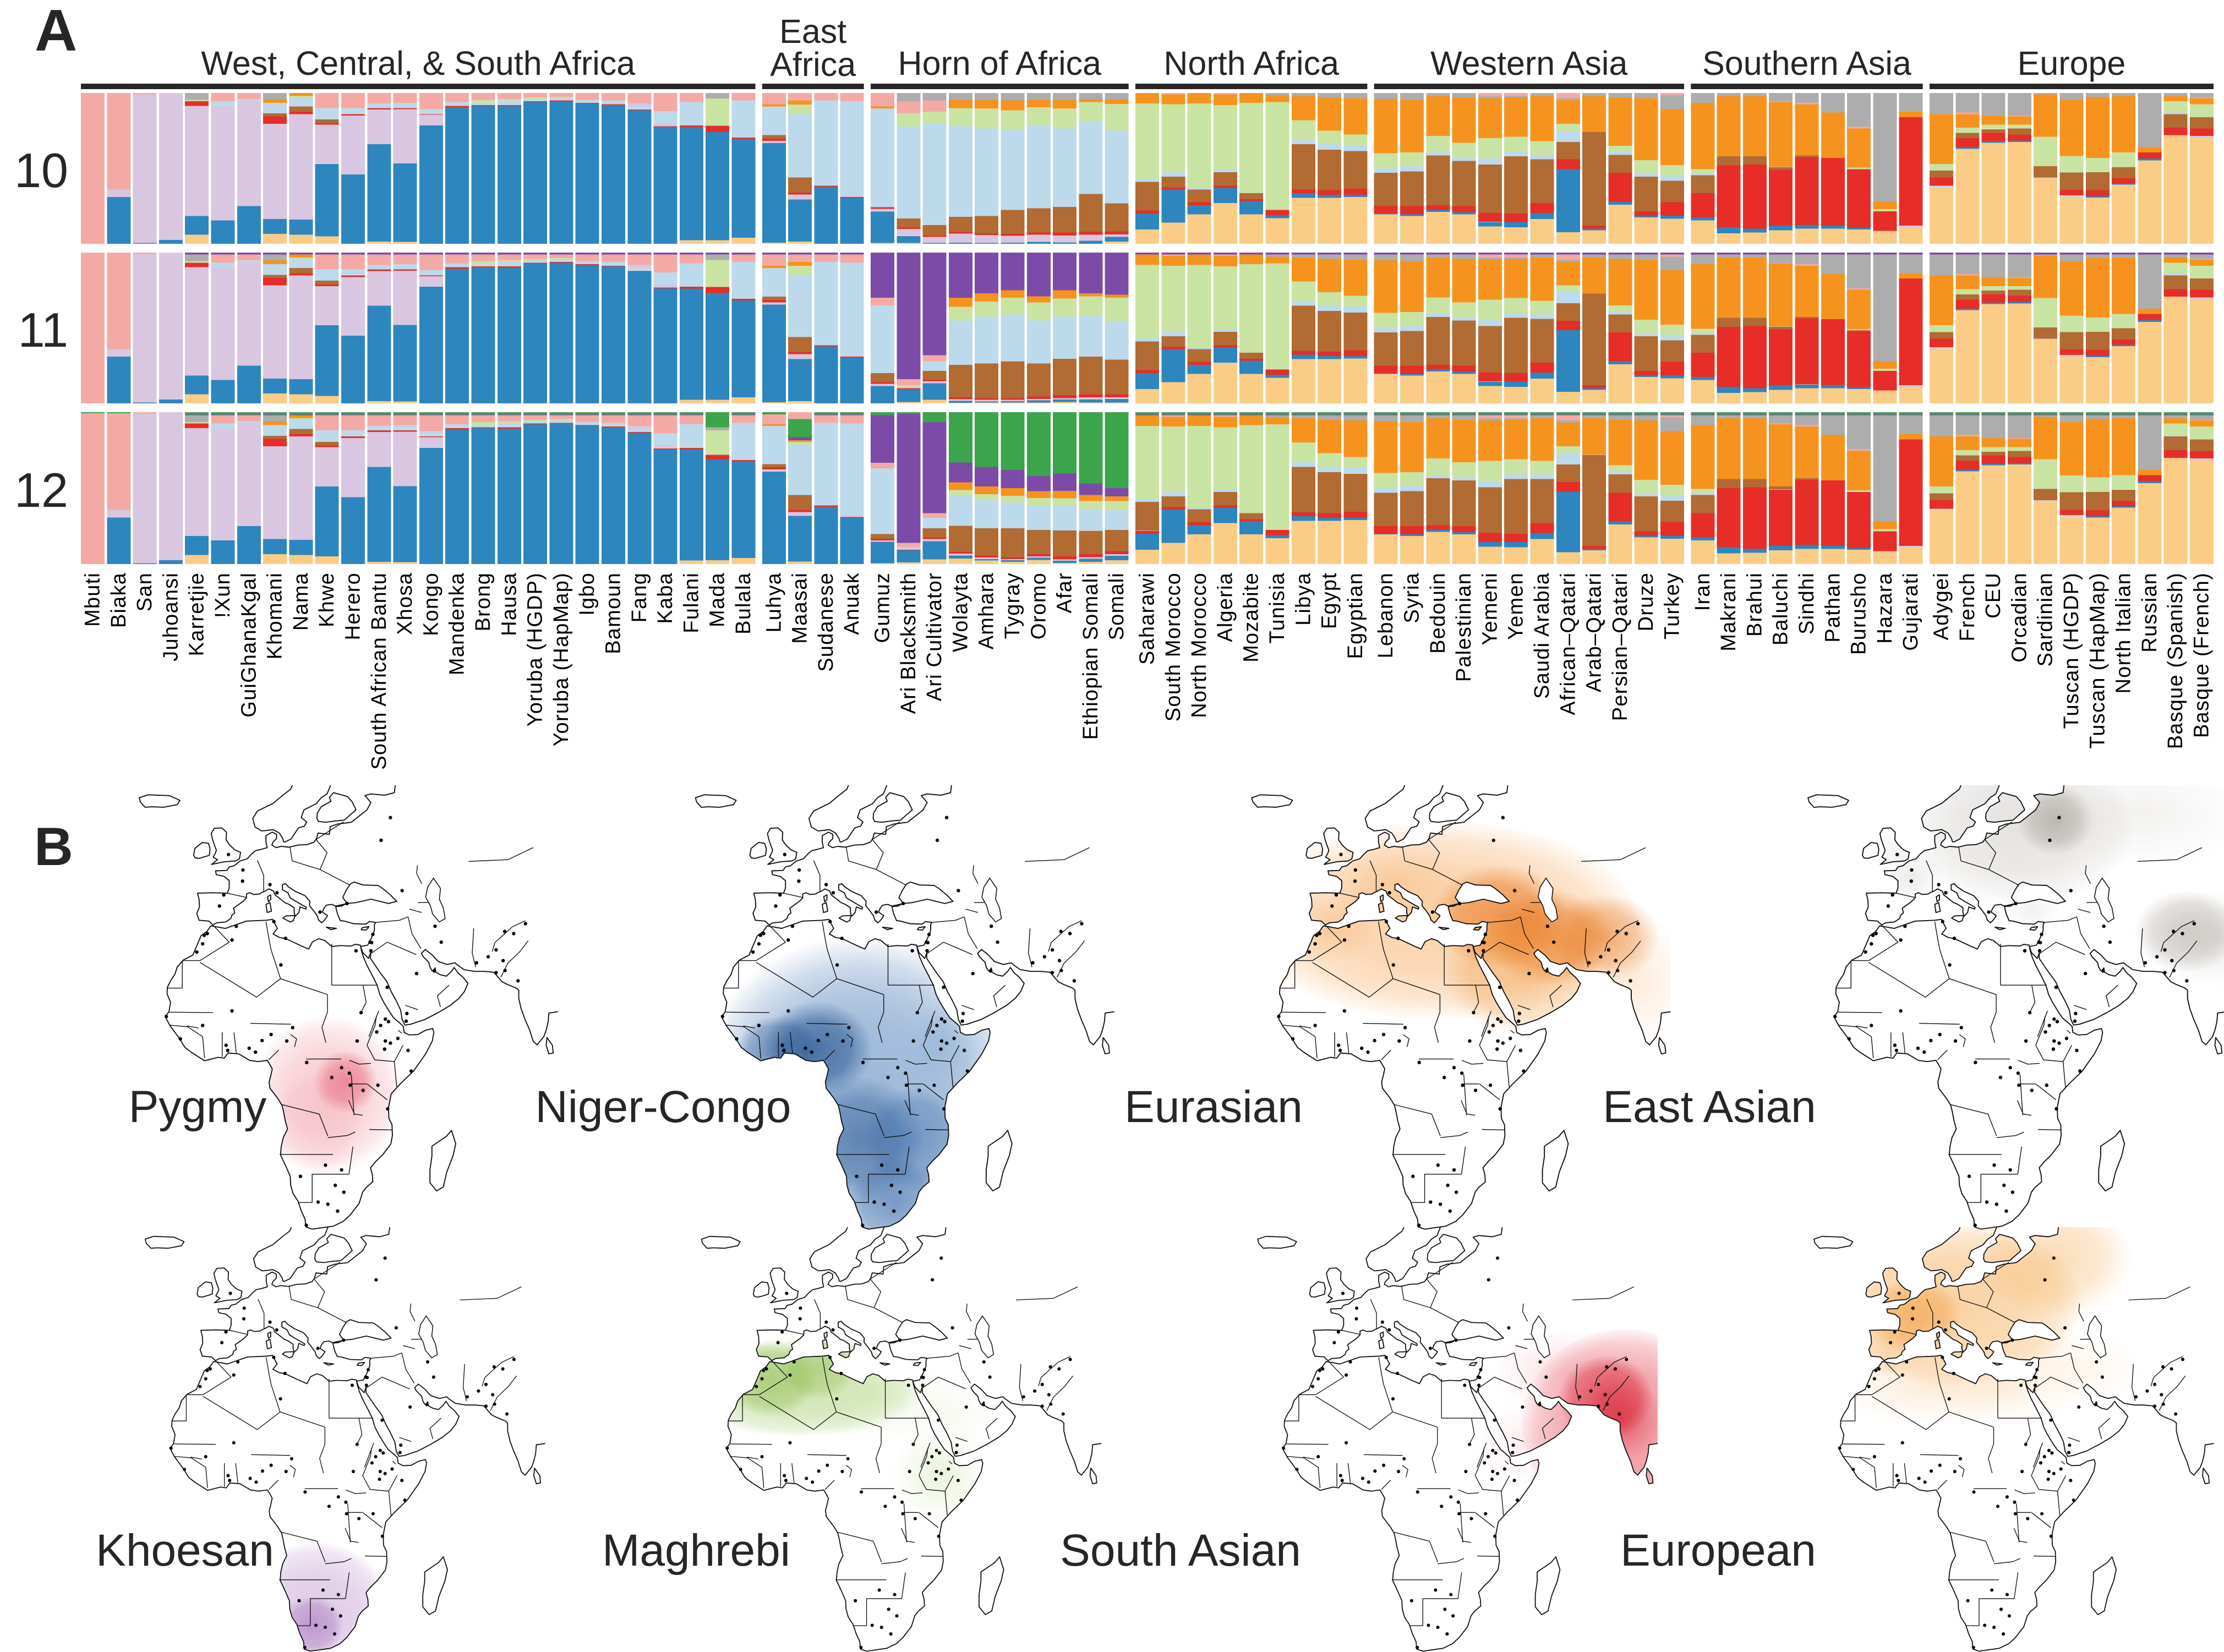 This screenshot has width=2224, height=1652. I want to click on svg-text: Khomani, so click(275, 615).